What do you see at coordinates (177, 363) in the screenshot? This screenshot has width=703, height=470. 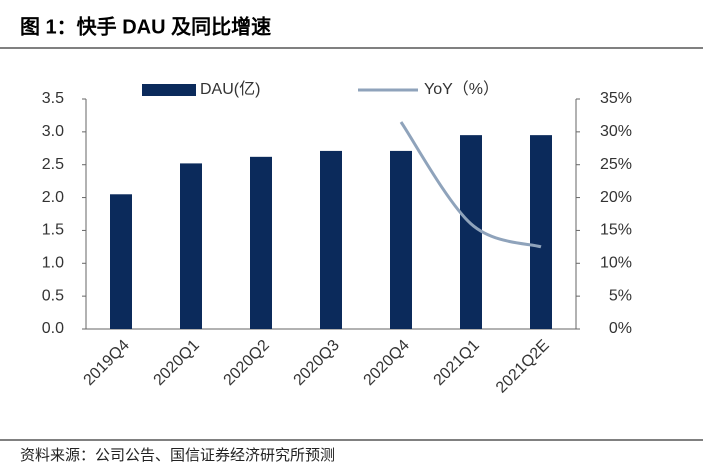 I see `x-tick-label: 2020Q1` at bounding box center [177, 363].